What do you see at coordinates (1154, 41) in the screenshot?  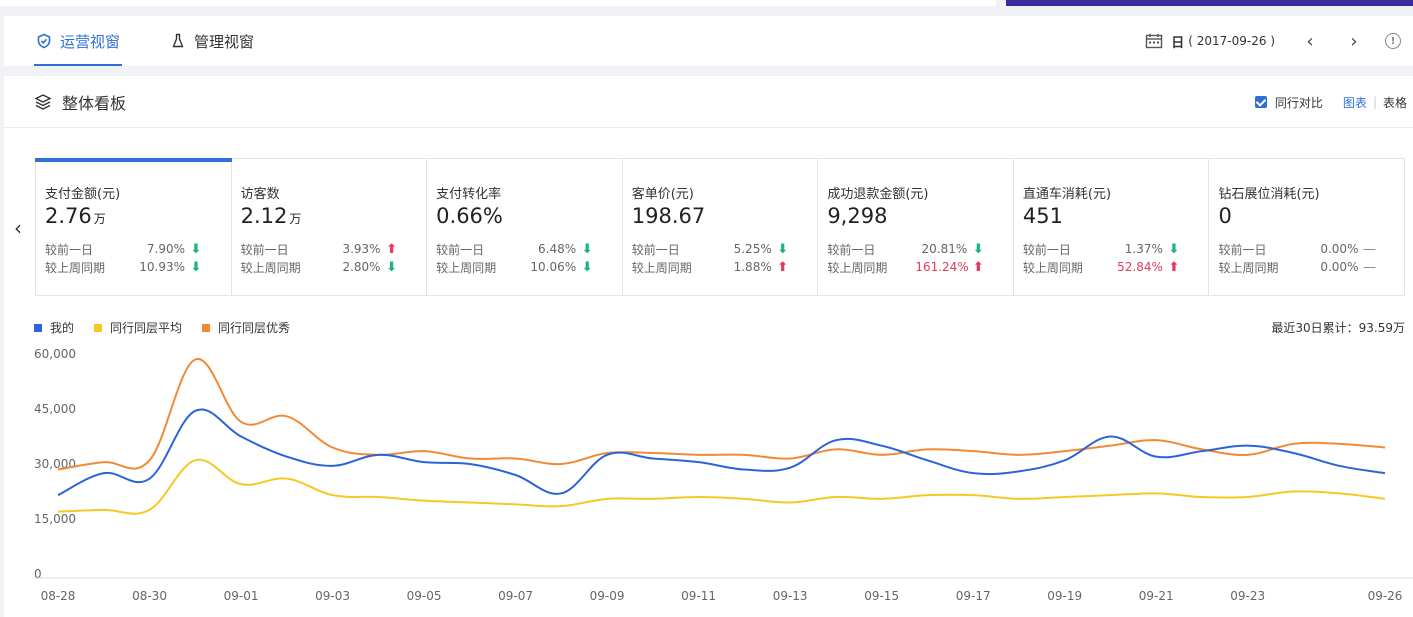 I see `calendar-icon` at bounding box center [1154, 41].